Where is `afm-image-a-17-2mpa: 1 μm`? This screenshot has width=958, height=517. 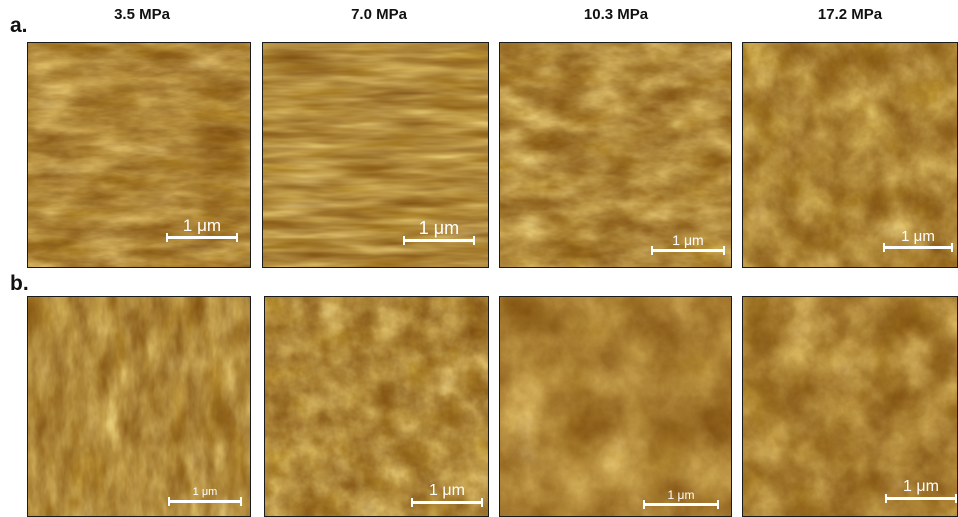
afm-image-a-17-2mpa: 1 μm is located at coordinates (850, 155).